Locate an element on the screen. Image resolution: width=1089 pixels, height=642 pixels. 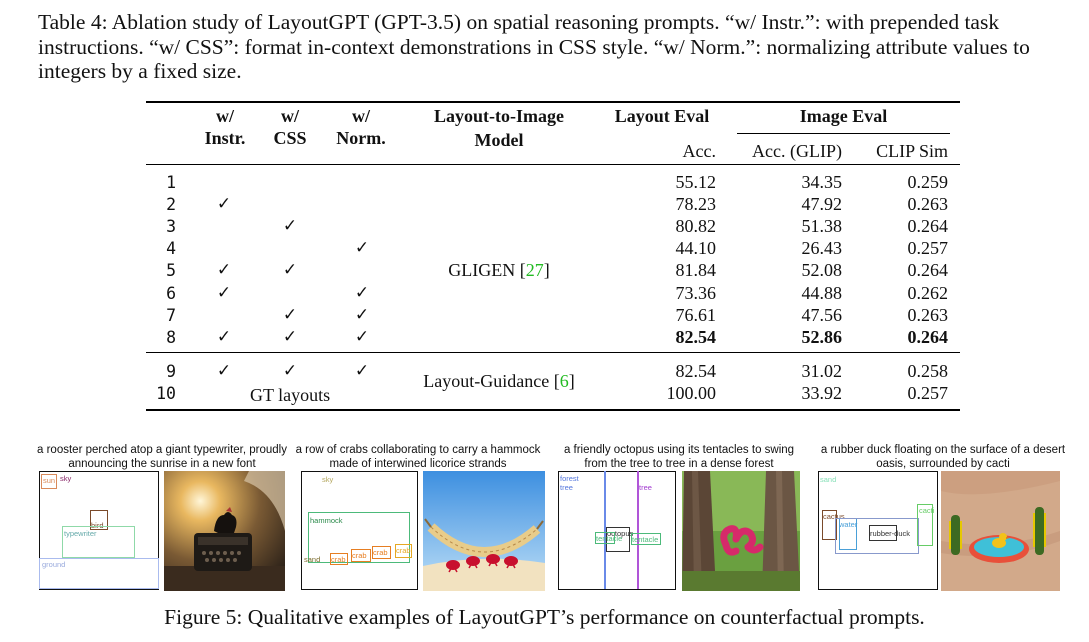
image-acc-value: 52.08 is located at coordinates (822, 270).